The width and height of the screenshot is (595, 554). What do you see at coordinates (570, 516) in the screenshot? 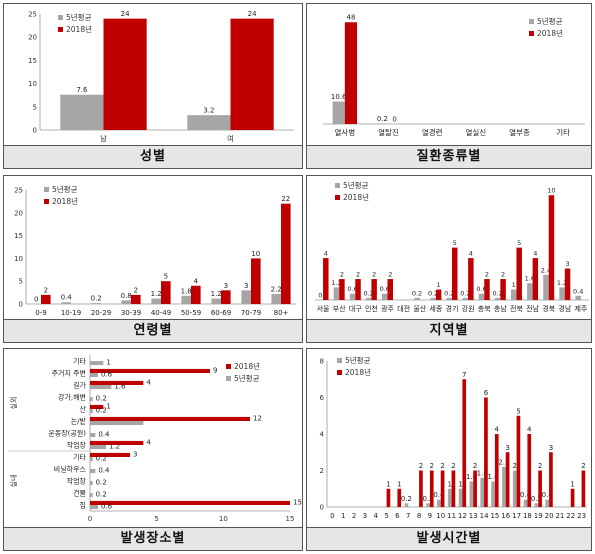
I see `category-label: 22` at bounding box center [570, 516].